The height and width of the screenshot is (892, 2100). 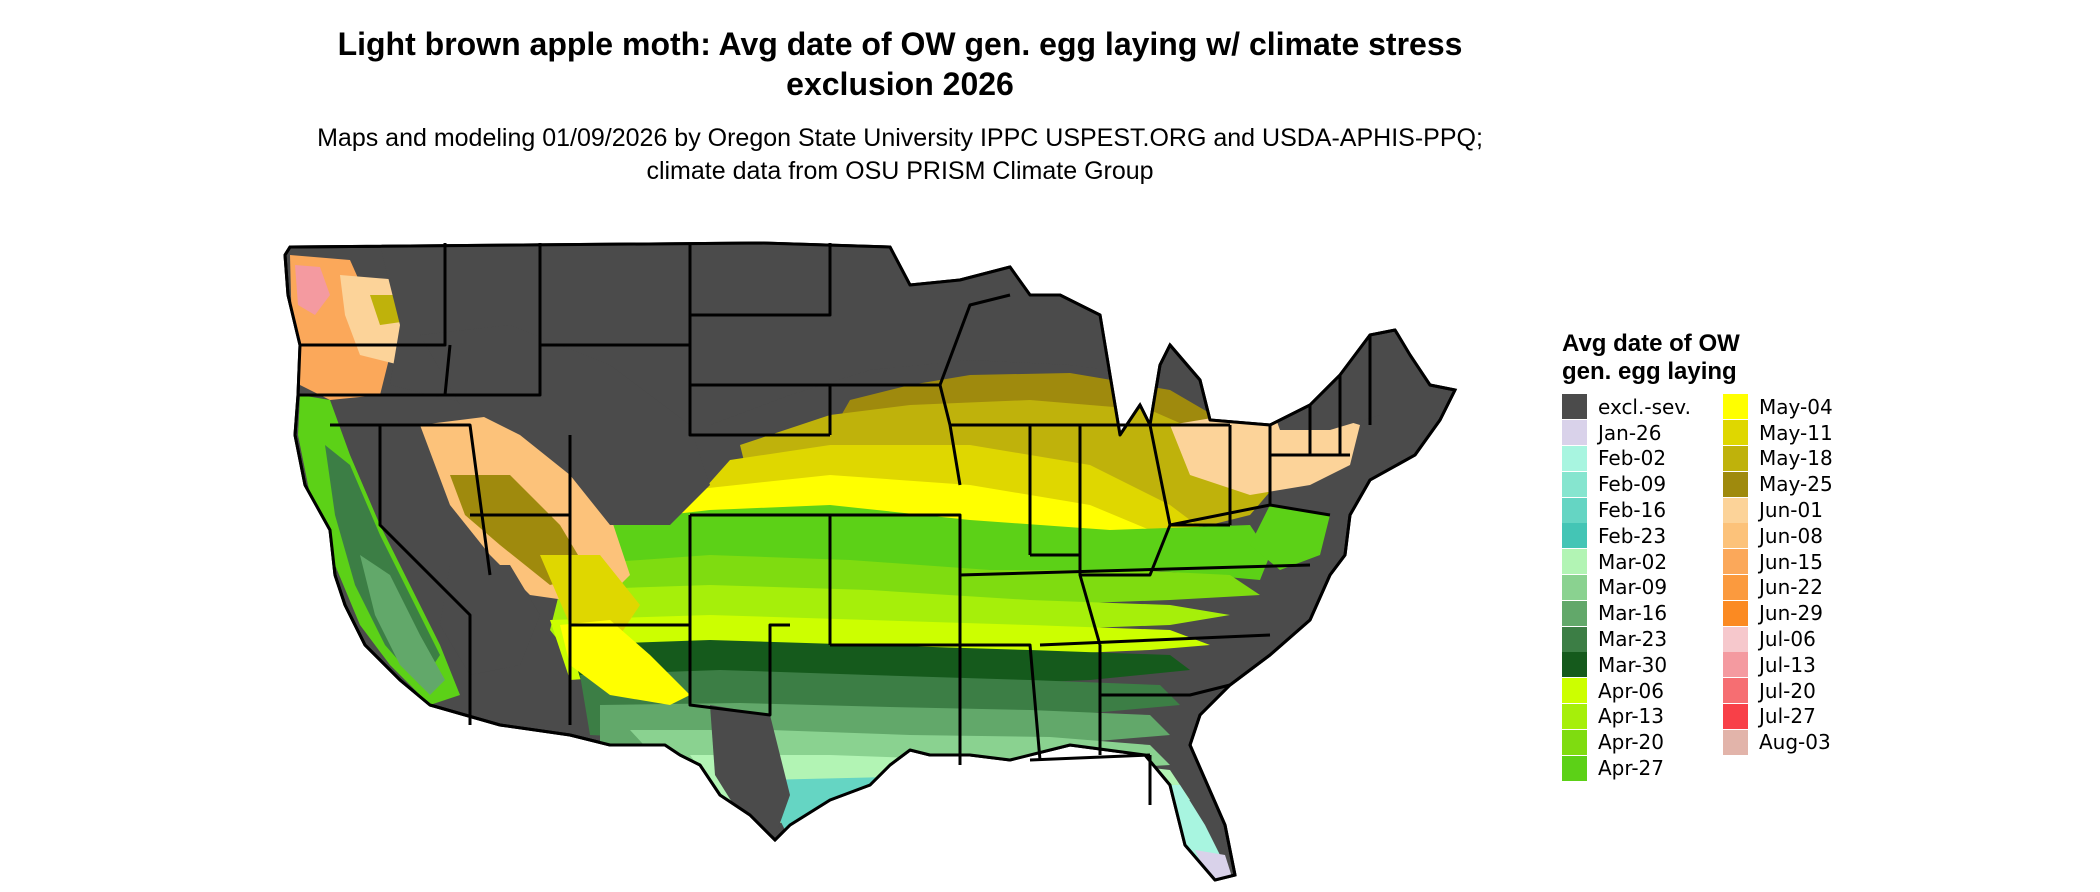 I want to click on legend-item: Feb-23, so click(x=1636, y=536).